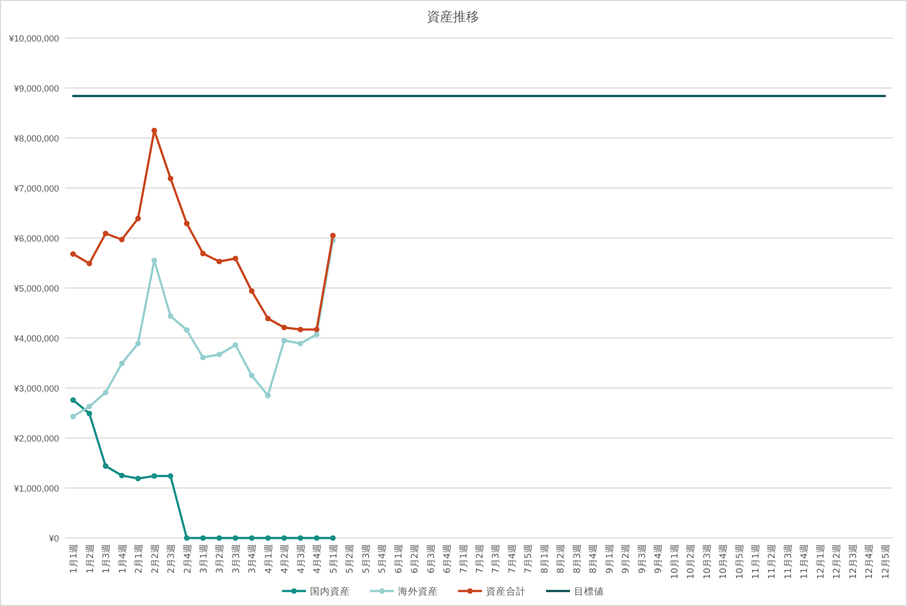 The image size is (907, 606). I want to click on y-tick-label: ¥4,000,000, so click(35, 339).